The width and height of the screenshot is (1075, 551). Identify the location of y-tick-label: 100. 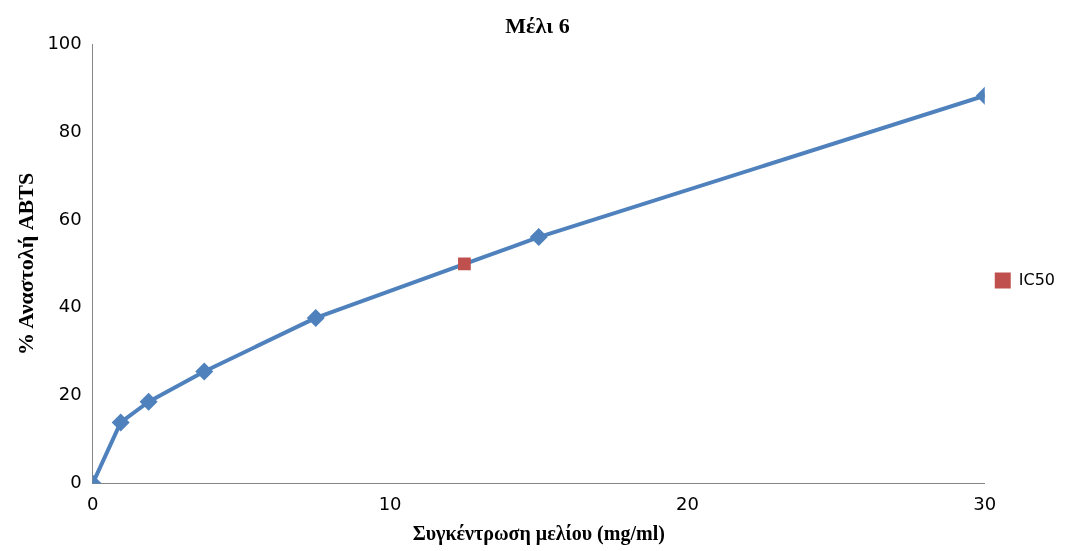
(64, 43).